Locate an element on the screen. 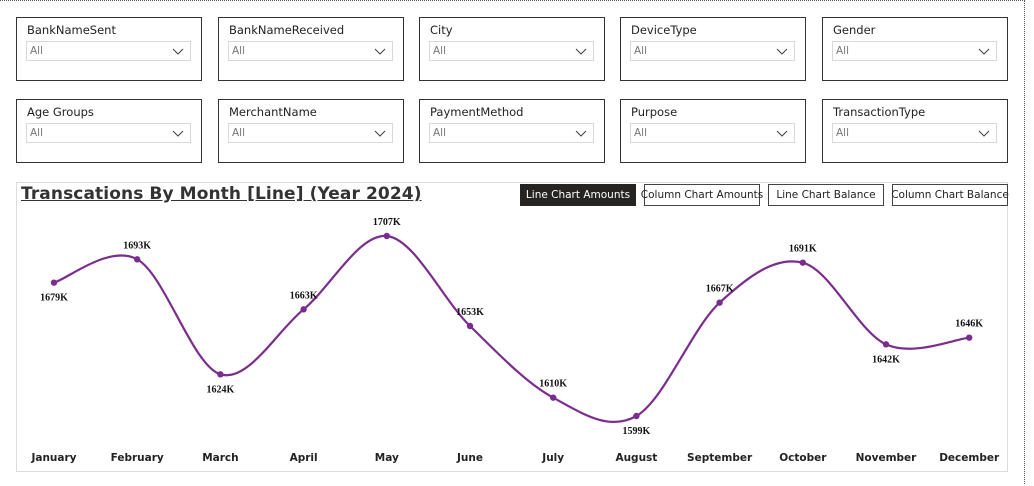  bank-name-sent-dropdown: All is located at coordinates (108, 51).